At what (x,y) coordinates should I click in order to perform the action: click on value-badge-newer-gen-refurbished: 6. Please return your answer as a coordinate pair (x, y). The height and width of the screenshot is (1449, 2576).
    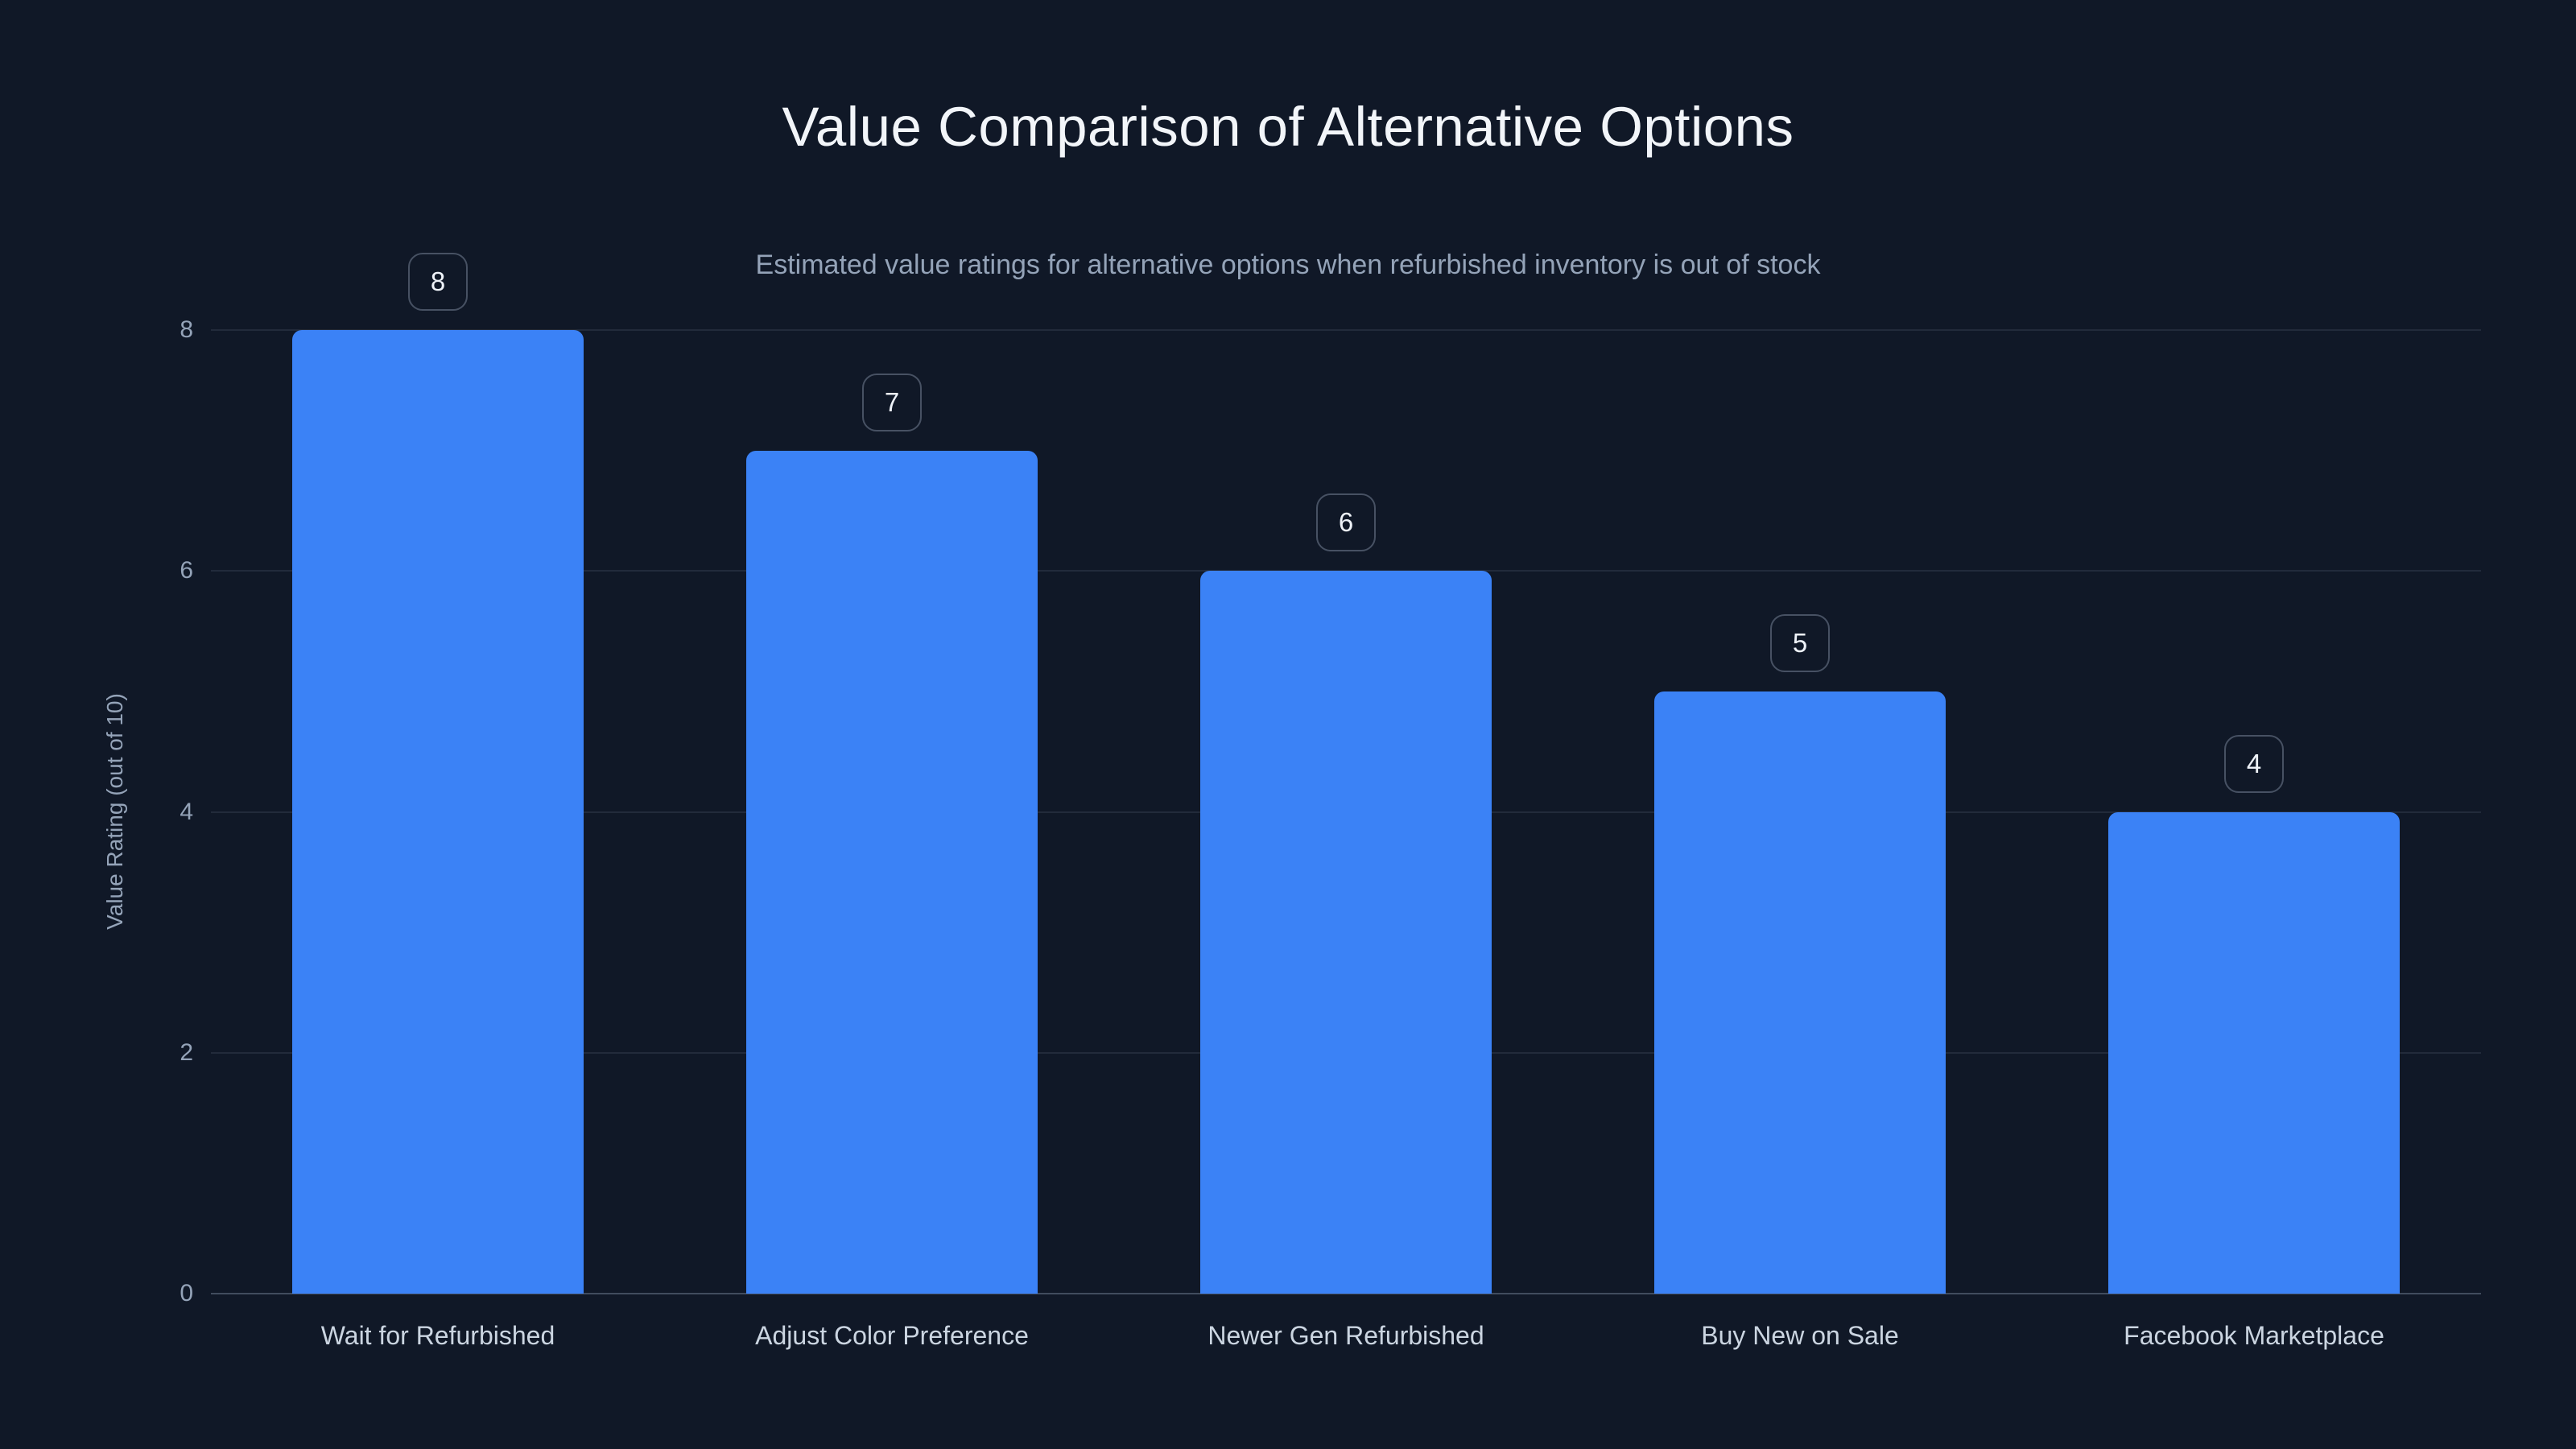
    Looking at the image, I should click on (1346, 522).